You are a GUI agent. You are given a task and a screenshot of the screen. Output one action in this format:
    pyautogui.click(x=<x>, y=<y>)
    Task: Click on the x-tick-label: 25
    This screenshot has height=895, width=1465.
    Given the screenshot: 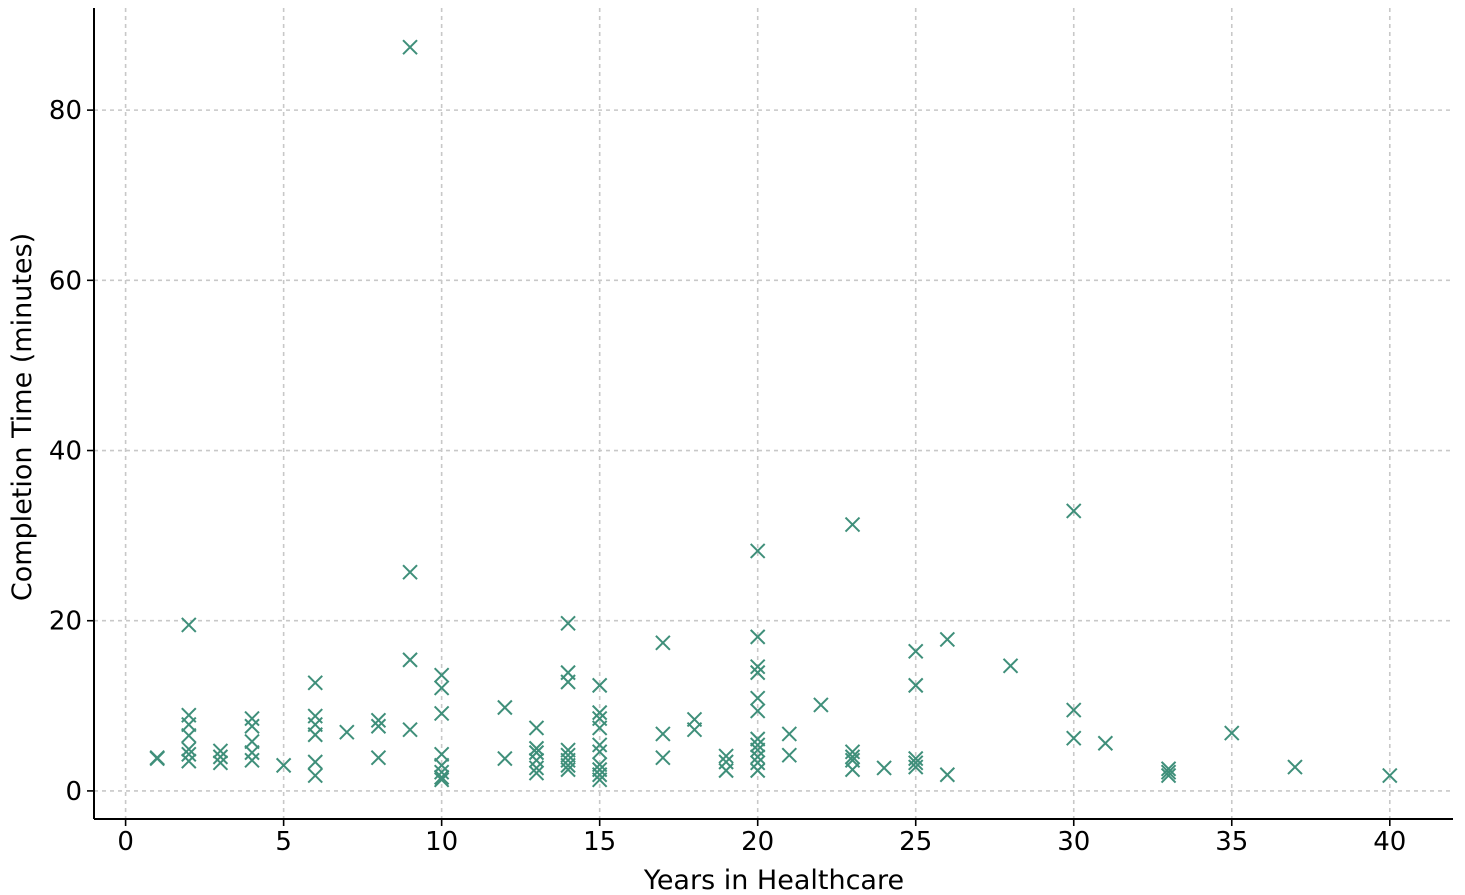 What is the action you would take?
    pyautogui.click(x=915, y=842)
    